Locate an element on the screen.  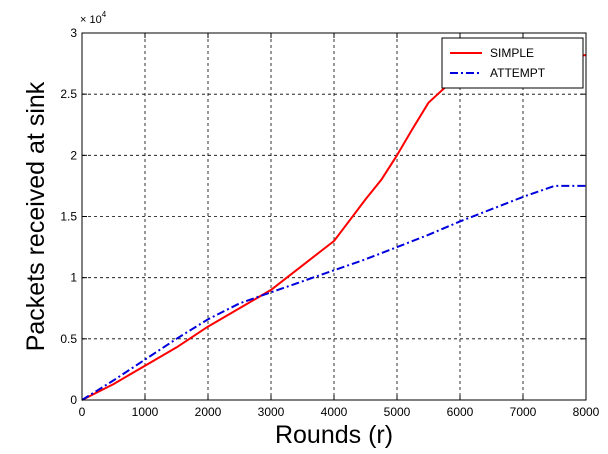
legend-label-simple: SIMPLE is located at coordinates (512, 53).